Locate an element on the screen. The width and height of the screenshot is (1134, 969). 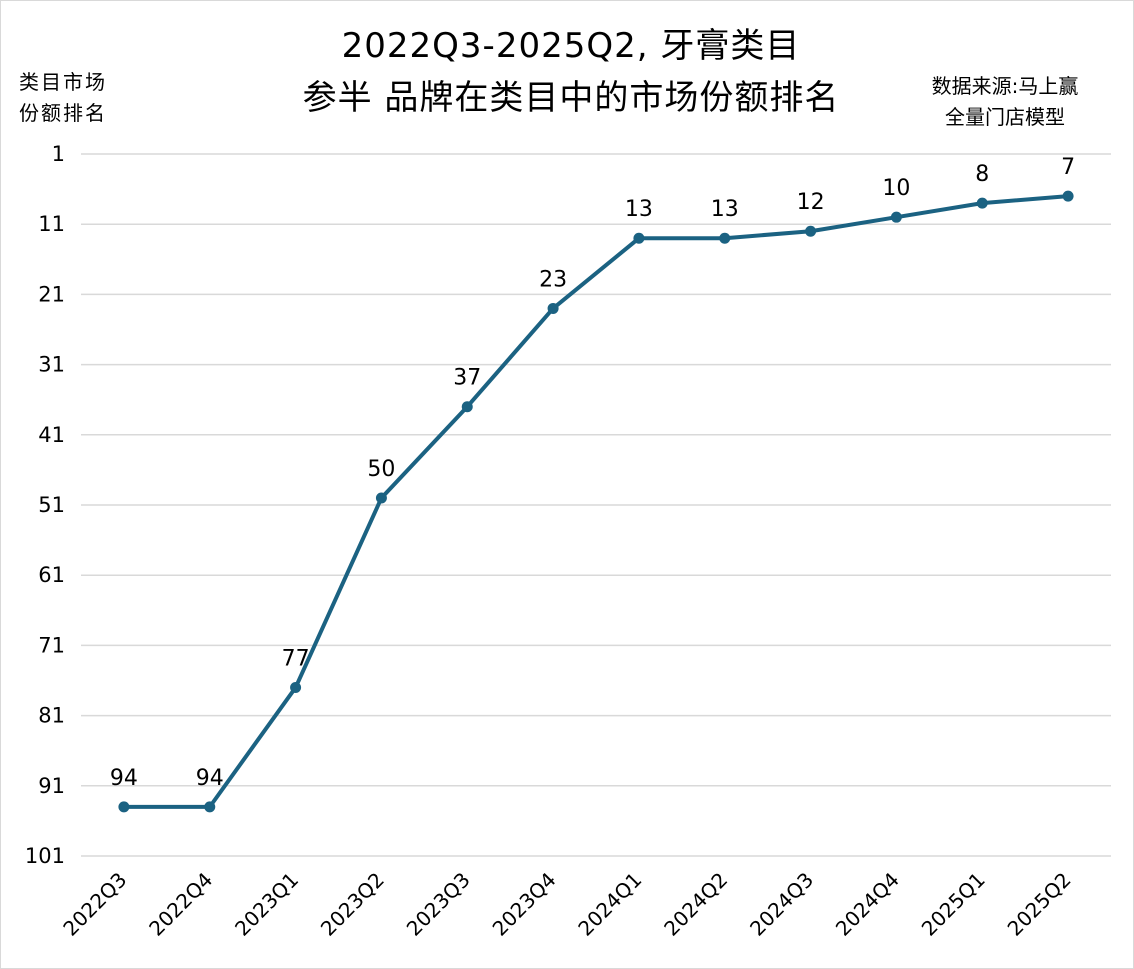
data-source-note: 数据来源:马上赢 全量门店模型 is located at coordinates (1005, 102).